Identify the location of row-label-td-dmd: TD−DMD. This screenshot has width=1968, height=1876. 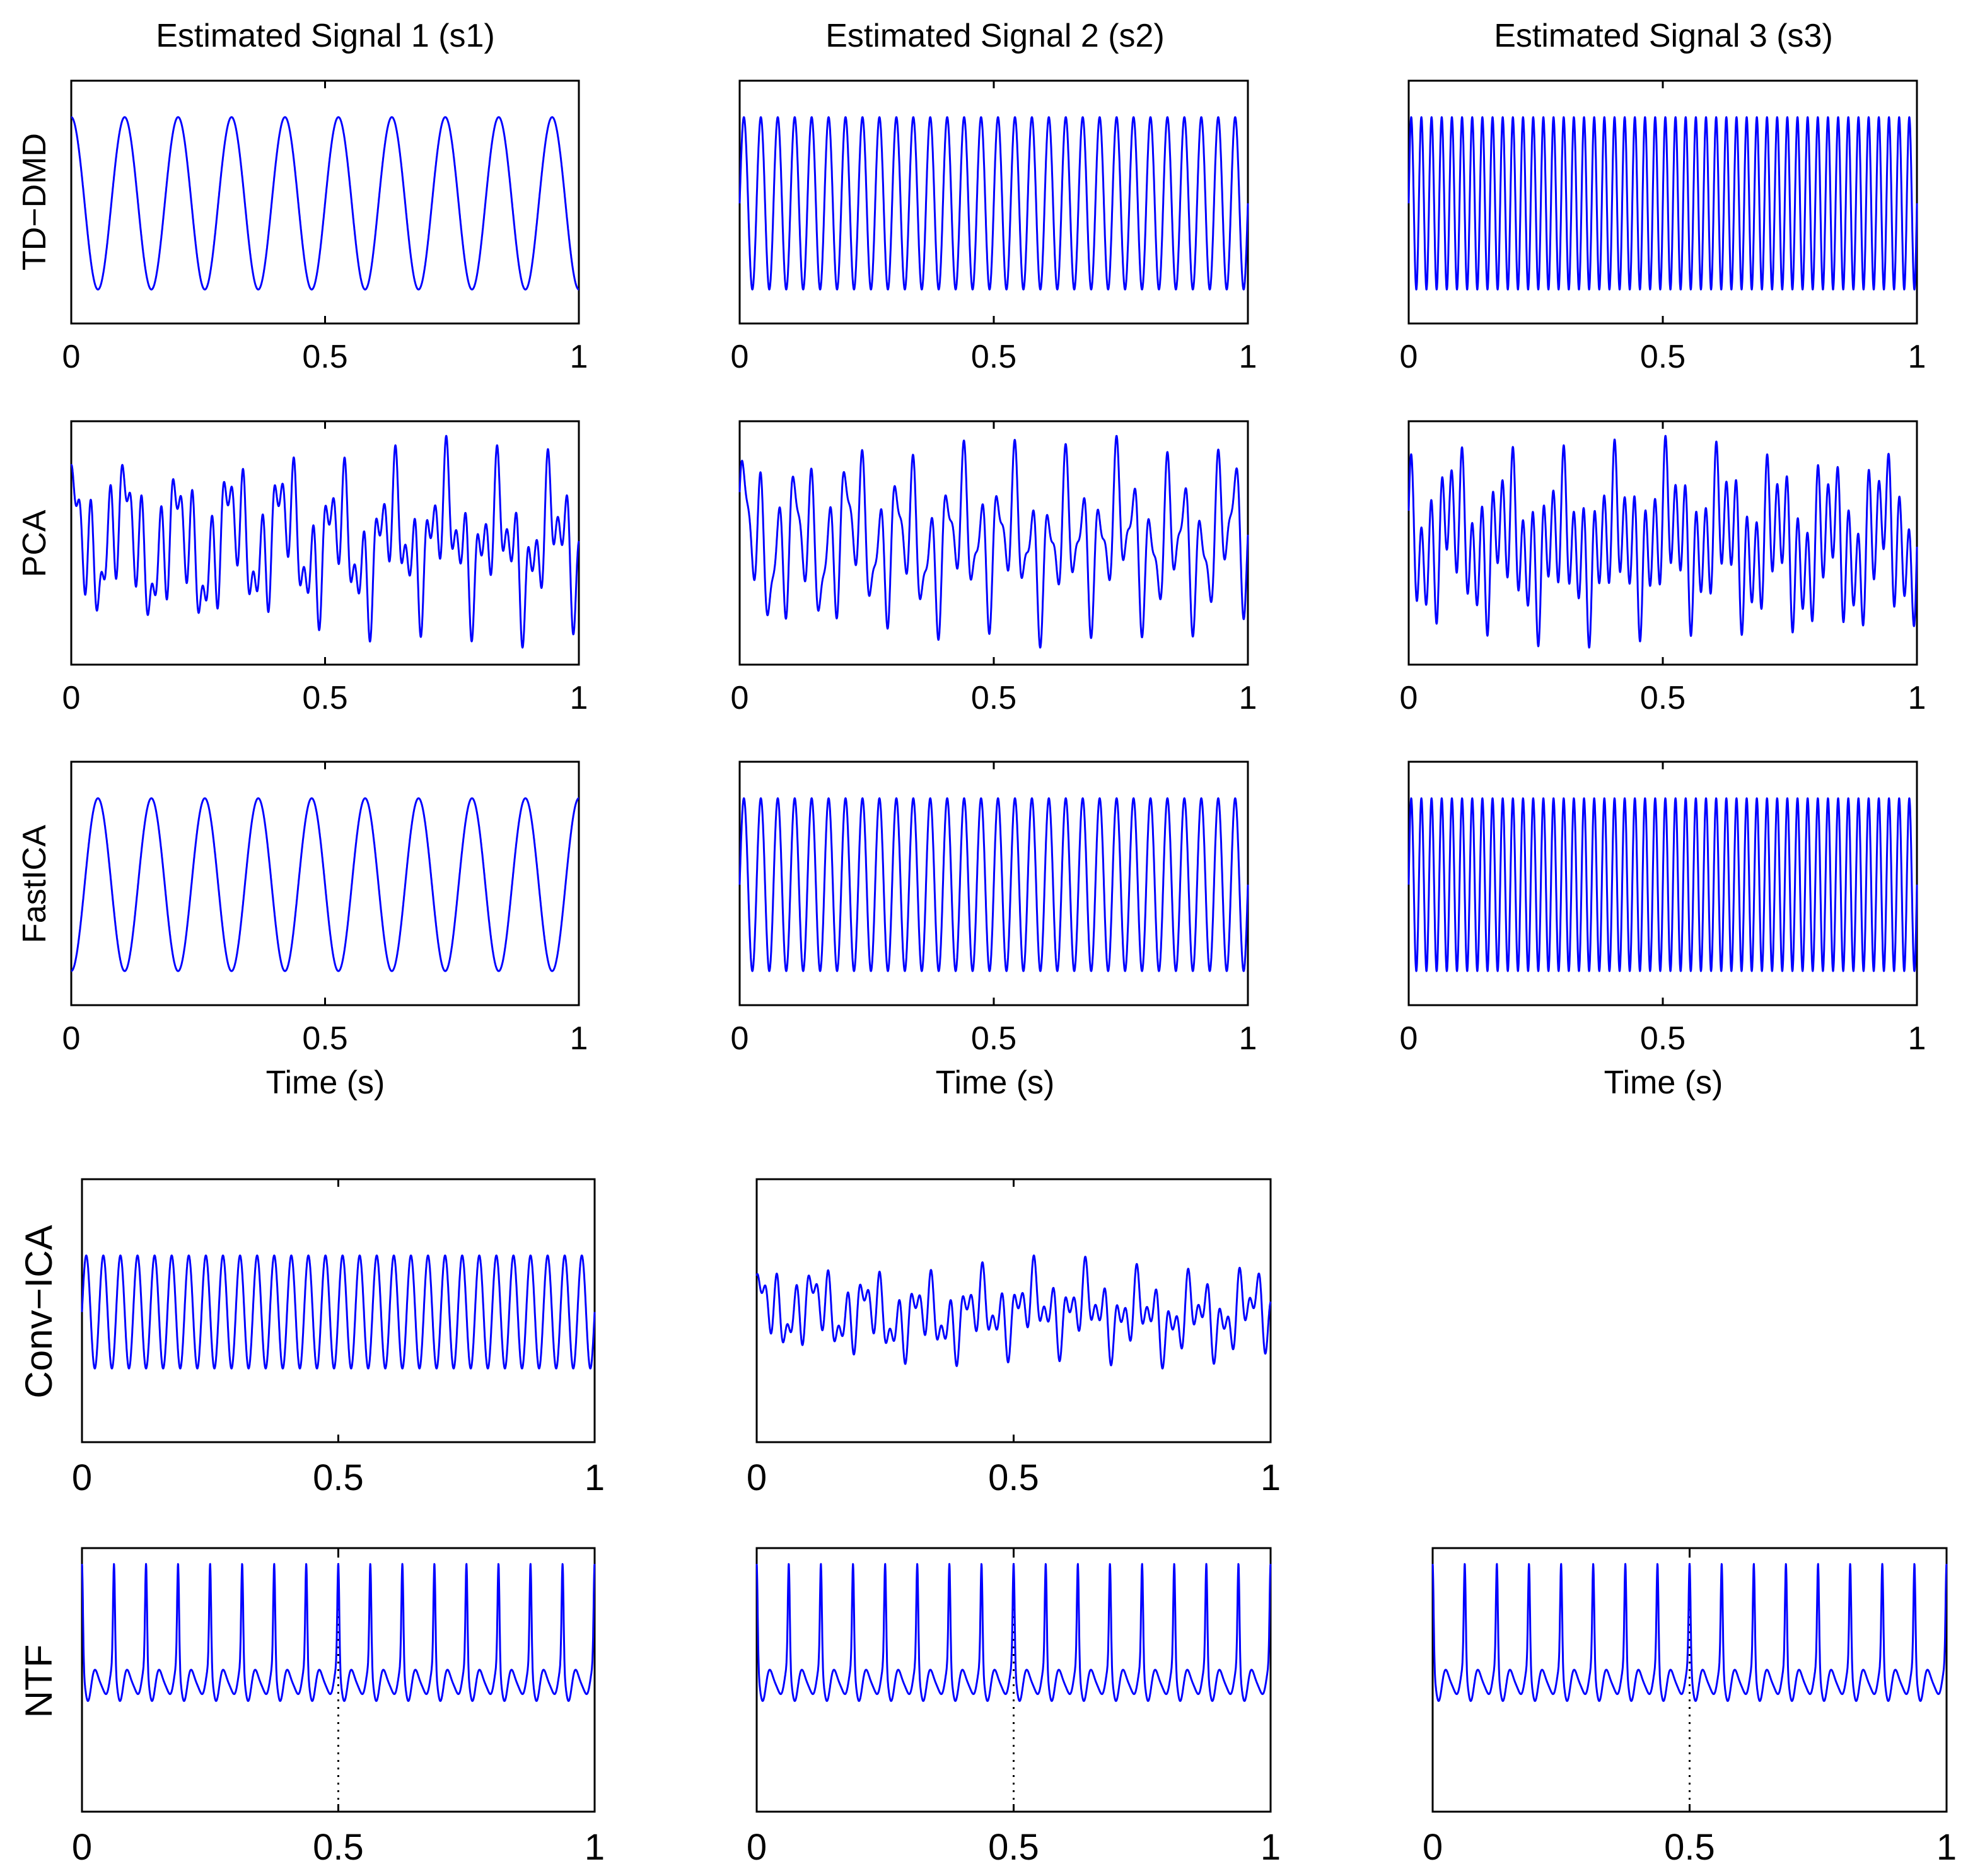
(35, 202).